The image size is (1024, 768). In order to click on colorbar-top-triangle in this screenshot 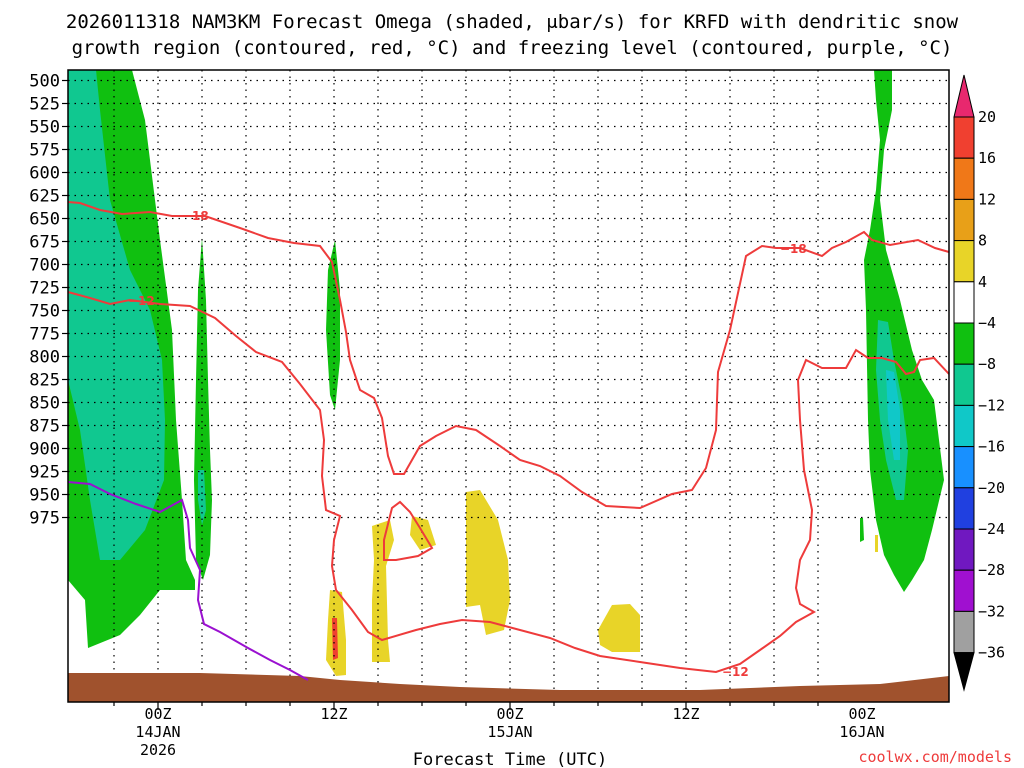, I will do `click(964, 96)`.